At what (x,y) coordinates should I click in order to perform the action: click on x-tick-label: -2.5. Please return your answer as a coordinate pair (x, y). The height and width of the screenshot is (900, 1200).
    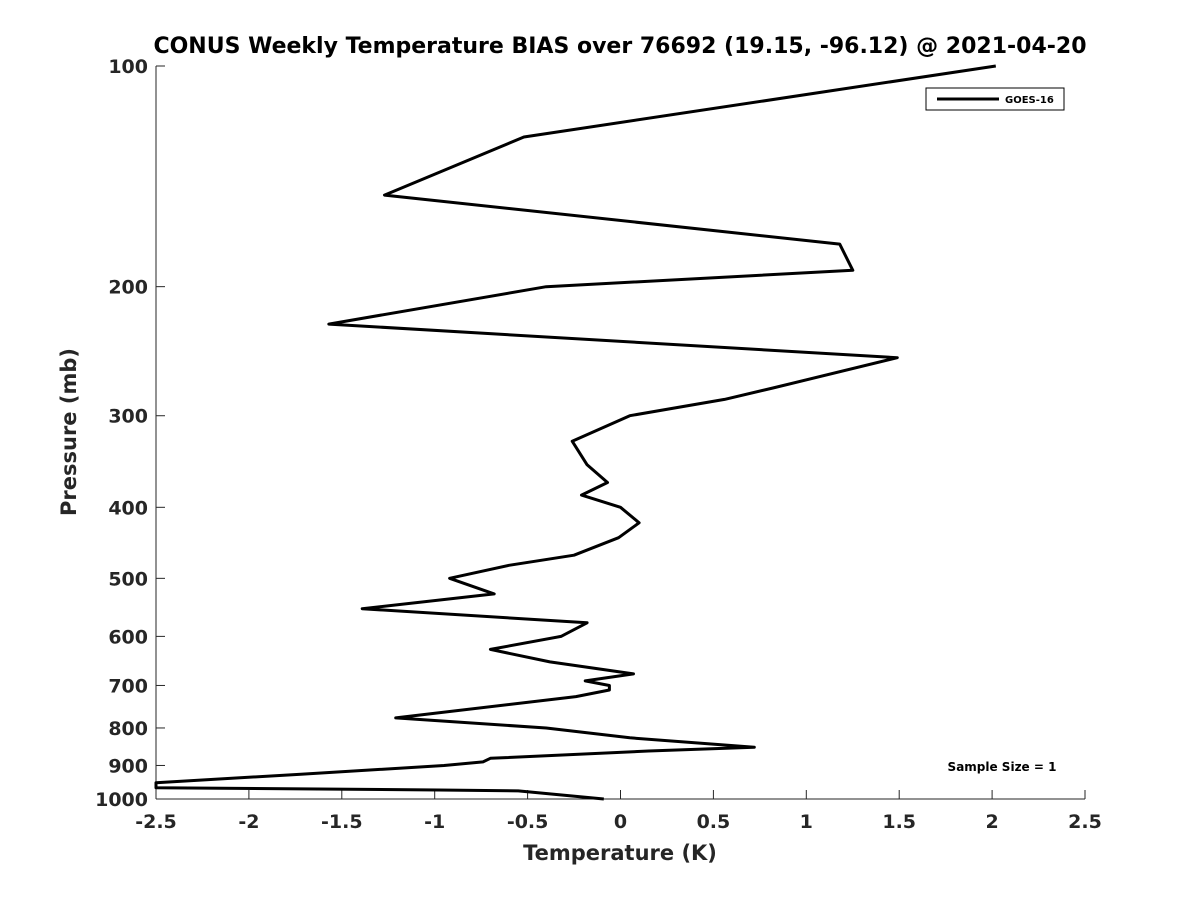
    Looking at the image, I should click on (156, 822).